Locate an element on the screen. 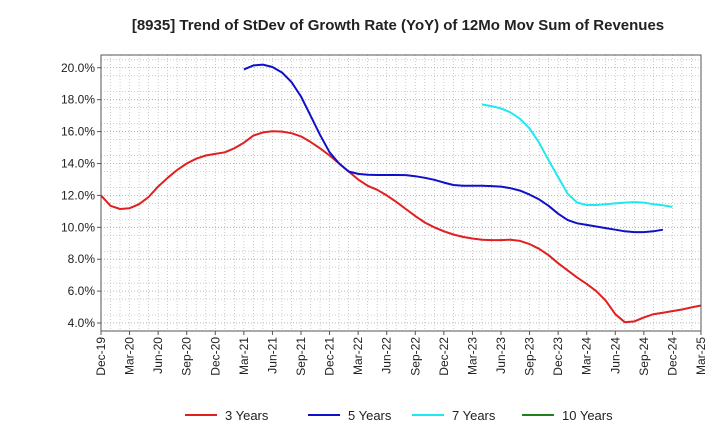 The width and height of the screenshot is (720, 440). x-tick-label: Sep-21 is located at coordinates (301, 356).